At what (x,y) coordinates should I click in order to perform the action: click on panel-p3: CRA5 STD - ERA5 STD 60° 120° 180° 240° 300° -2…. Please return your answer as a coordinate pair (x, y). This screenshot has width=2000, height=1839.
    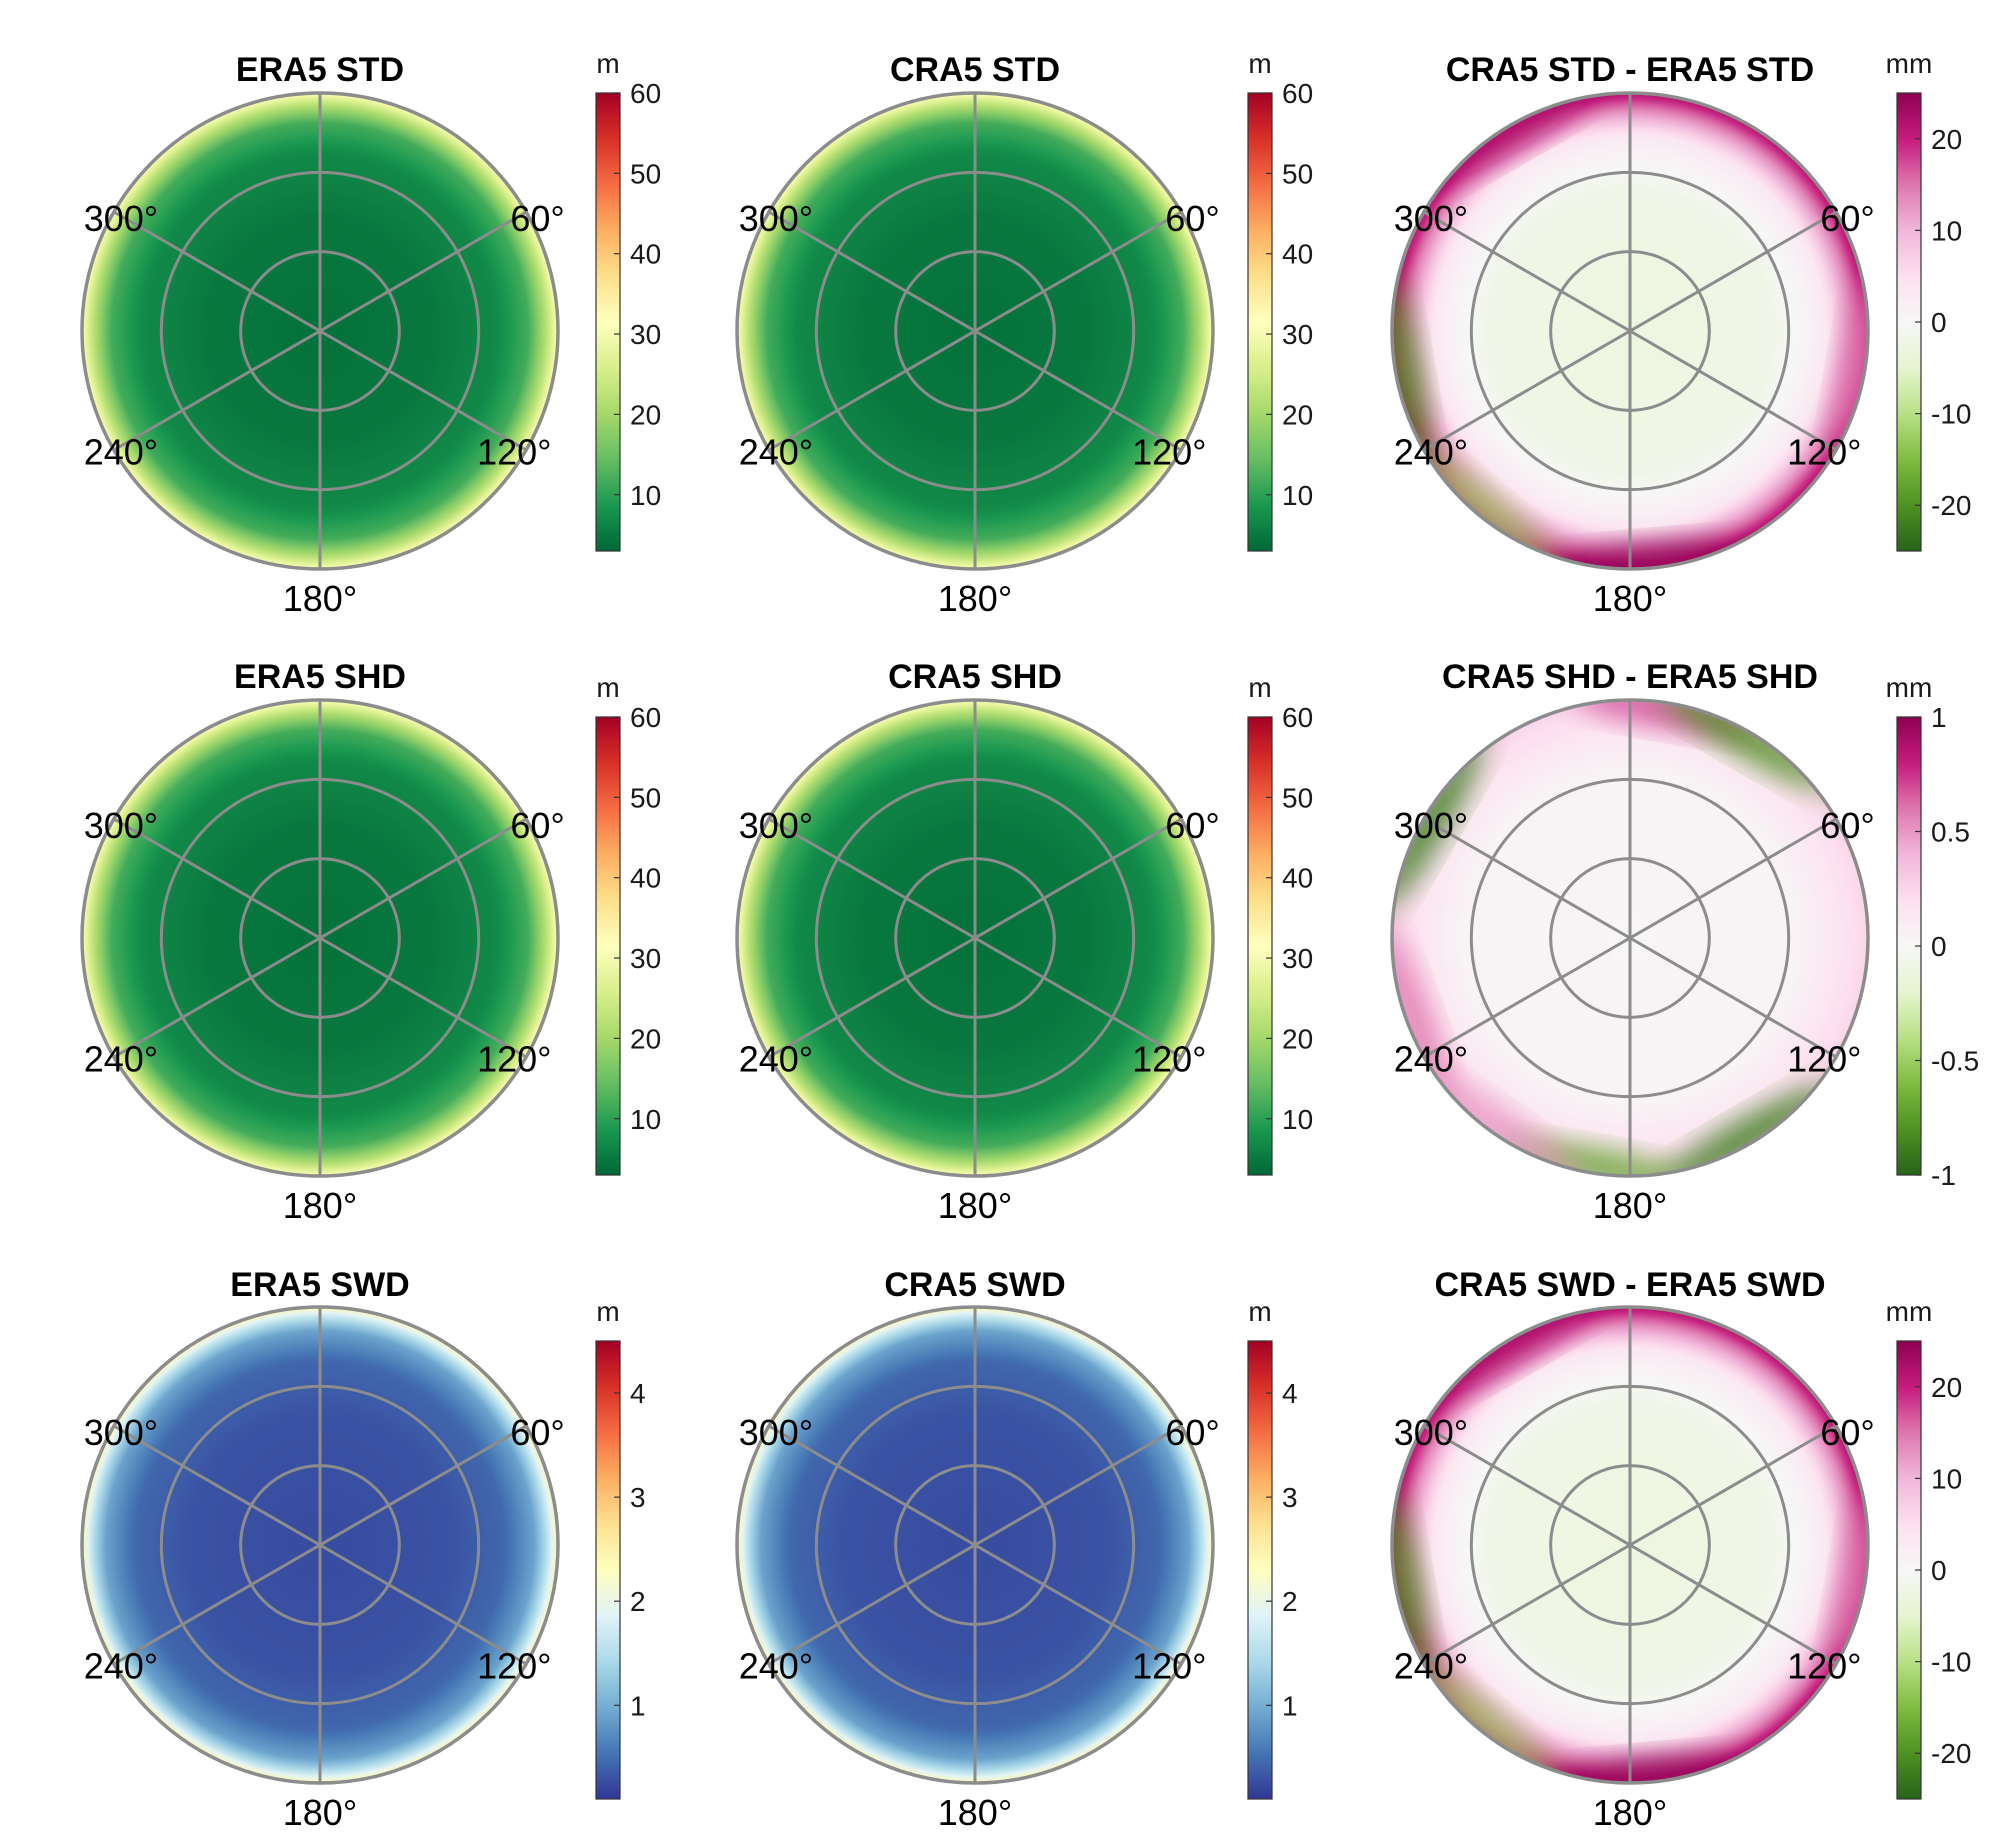
    Looking at the image, I should click on (1680, 333).